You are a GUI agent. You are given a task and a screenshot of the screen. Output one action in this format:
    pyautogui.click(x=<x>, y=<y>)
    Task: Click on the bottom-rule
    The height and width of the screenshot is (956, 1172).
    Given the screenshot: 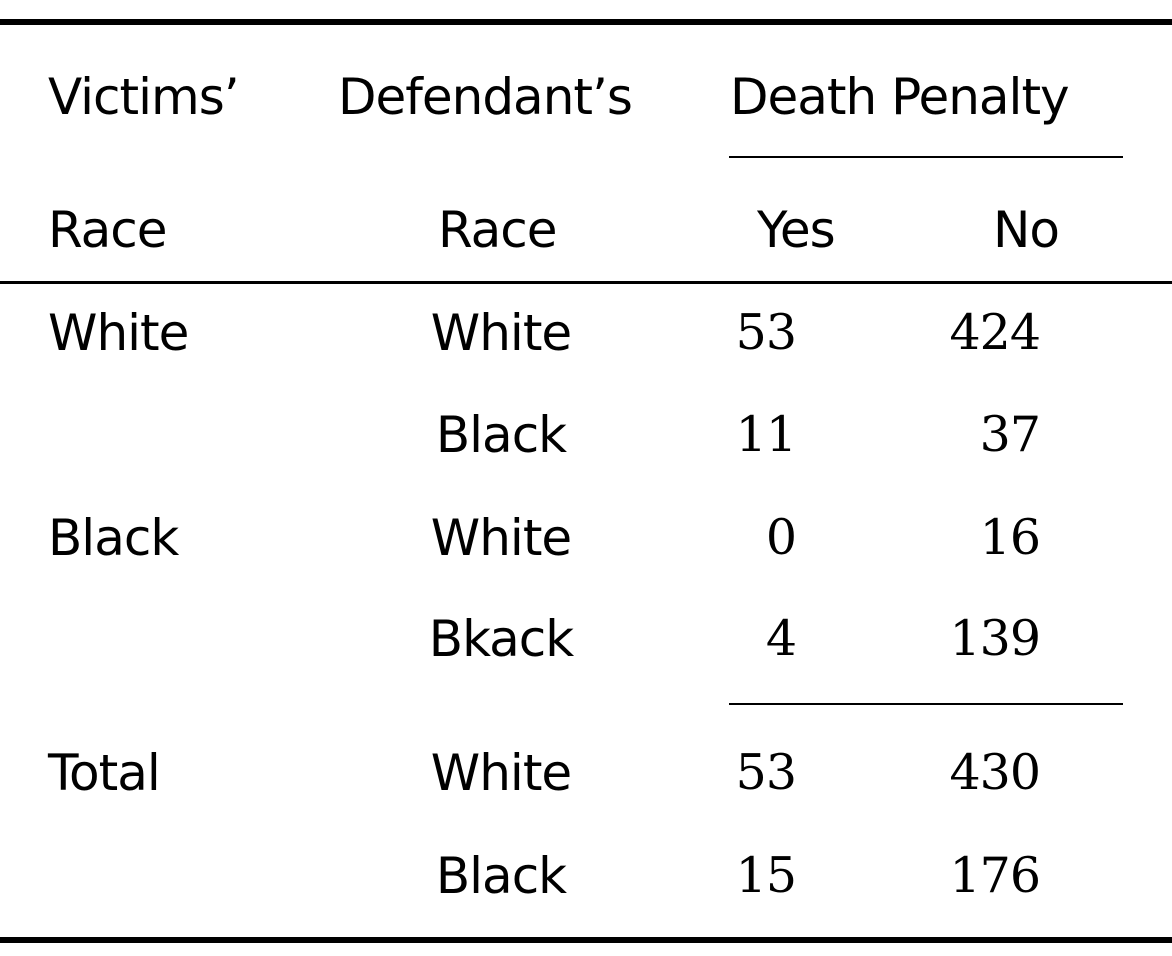 What is the action you would take?
    pyautogui.click(x=586, y=940)
    